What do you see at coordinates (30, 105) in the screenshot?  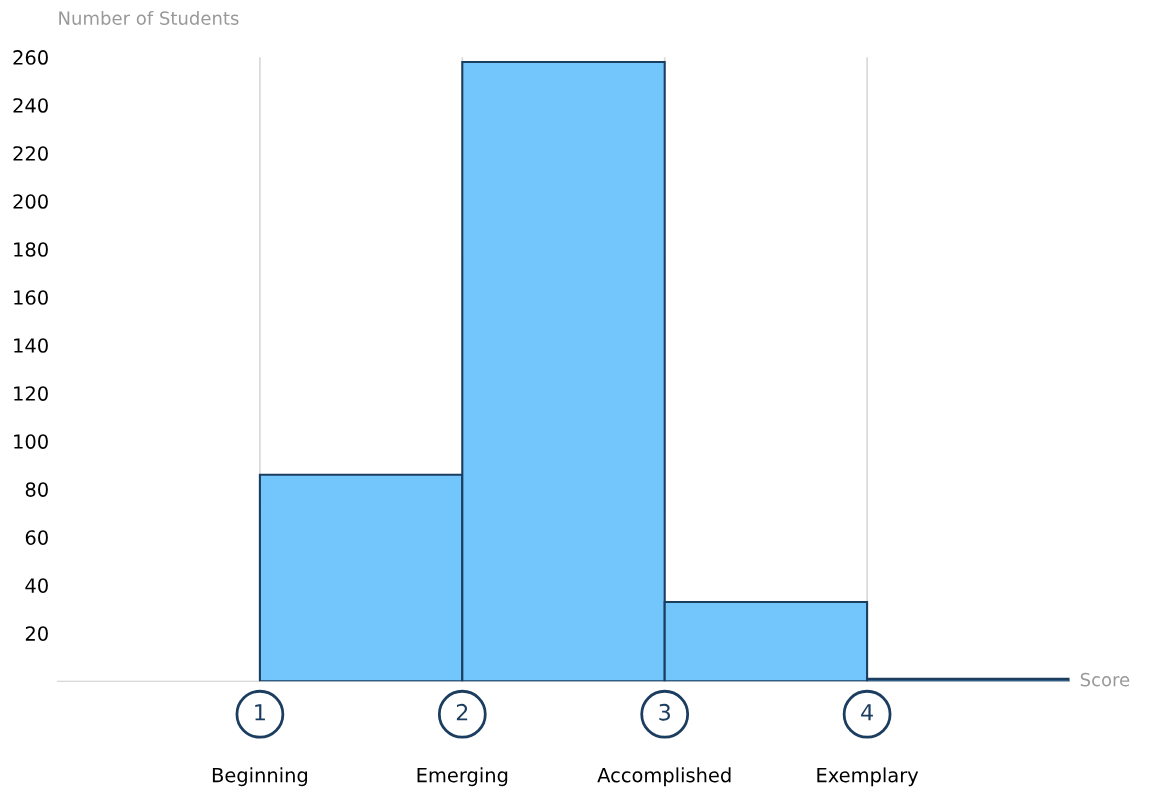 I see `y-tick-label: 240` at bounding box center [30, 105].